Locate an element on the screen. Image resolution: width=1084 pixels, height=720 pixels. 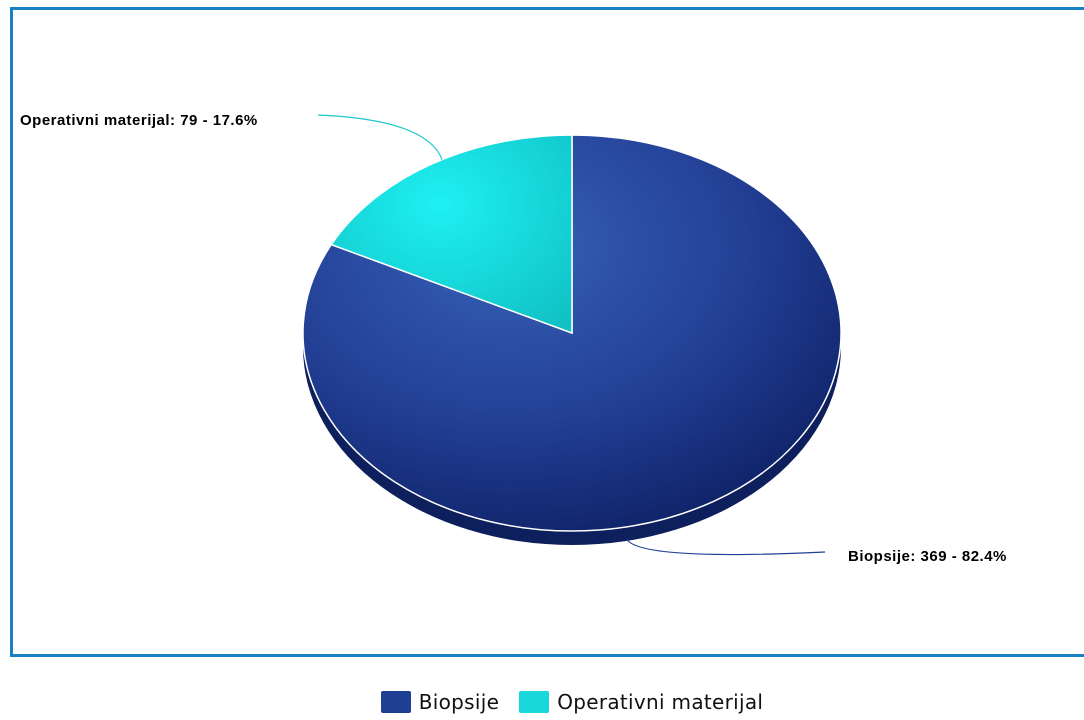
leader-line-biopsije is located at coordinates (725, 547).